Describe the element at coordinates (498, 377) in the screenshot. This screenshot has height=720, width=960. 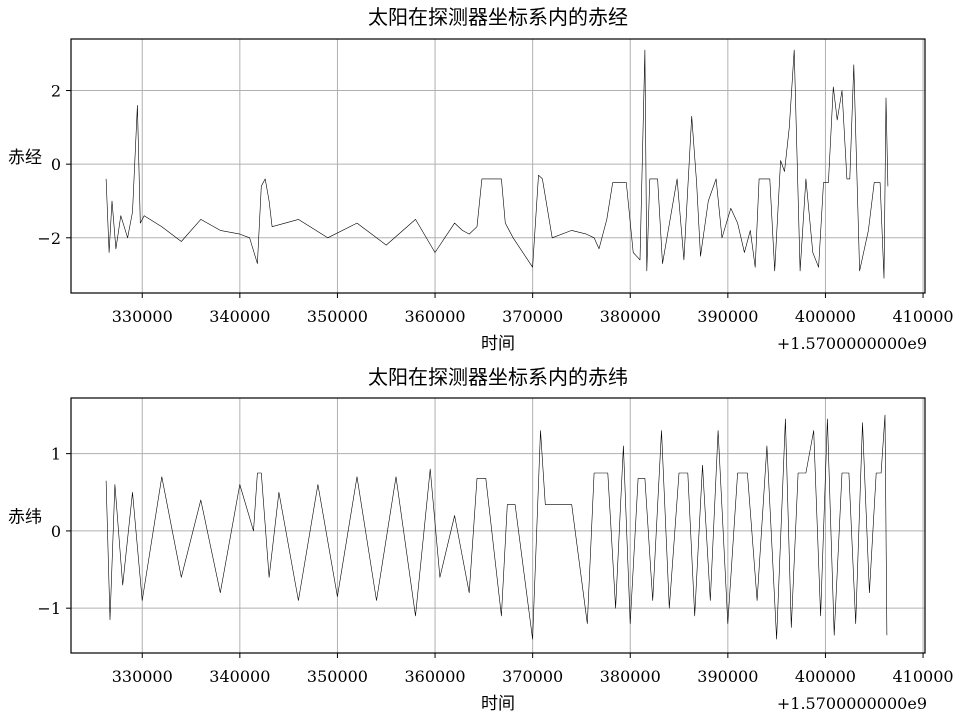
I see `chart-title: 太阳在探测器坐标系内的赤纬` at that location.